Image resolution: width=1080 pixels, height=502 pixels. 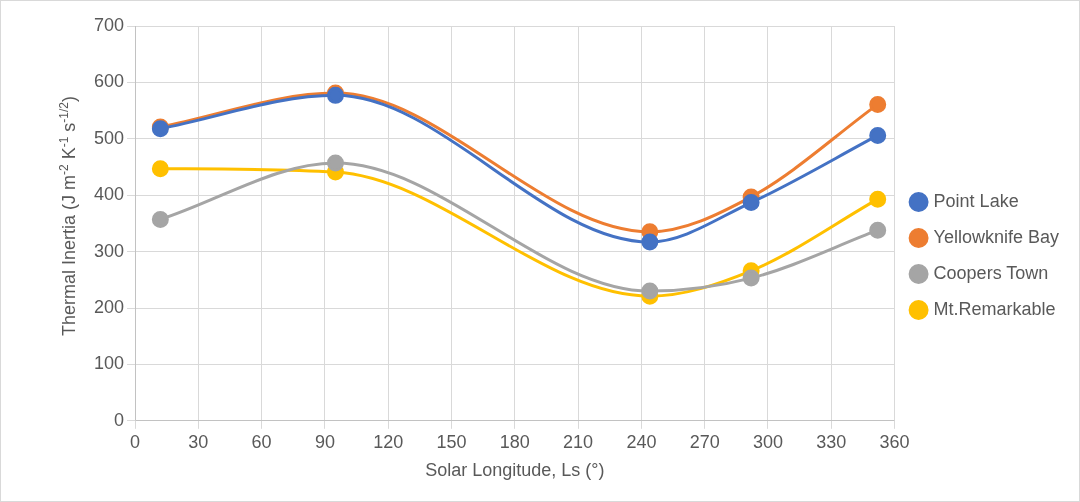 I want to click on x-tick-label: 180, so click(x=514, y=441).